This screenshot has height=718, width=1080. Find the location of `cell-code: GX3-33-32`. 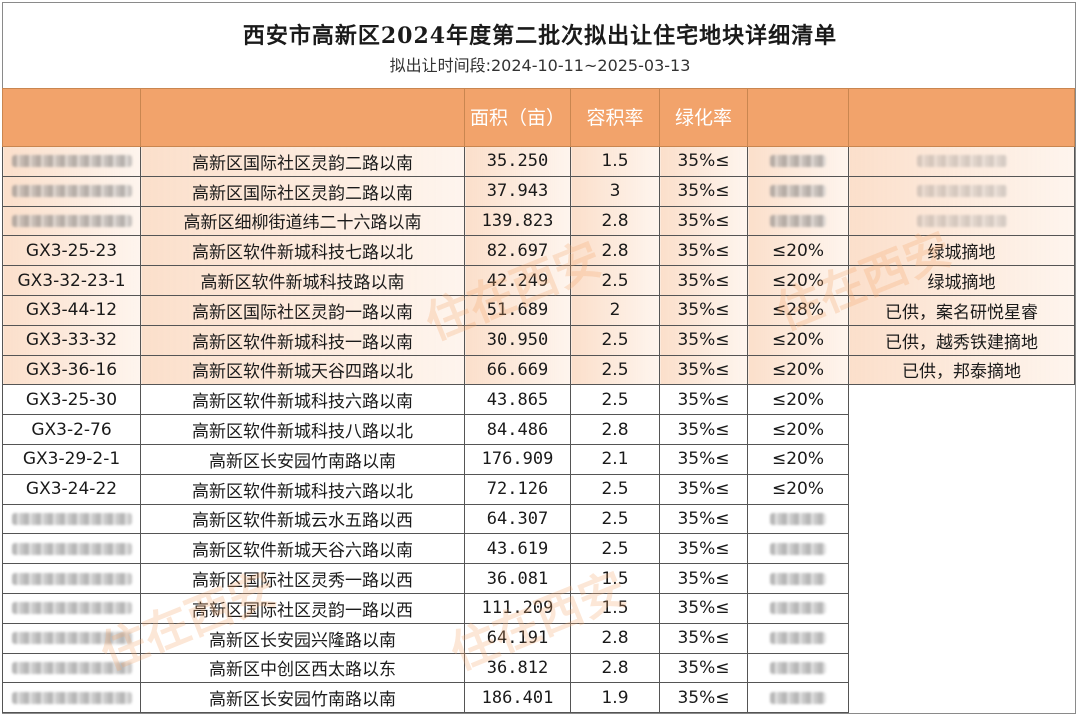

cell-code: GX3-33-32 is located at coordinates (71, 340).